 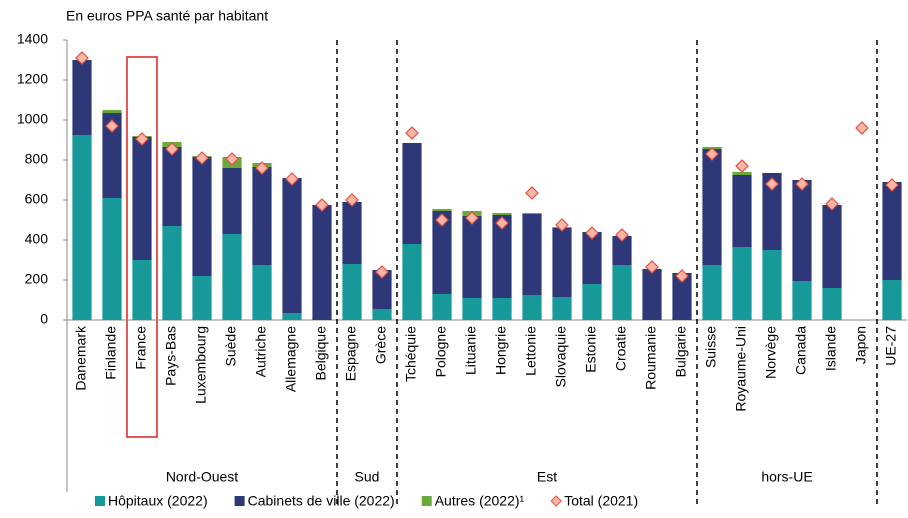 I want to click on x-tick-label: Grèce, so click(x=381, y=345).